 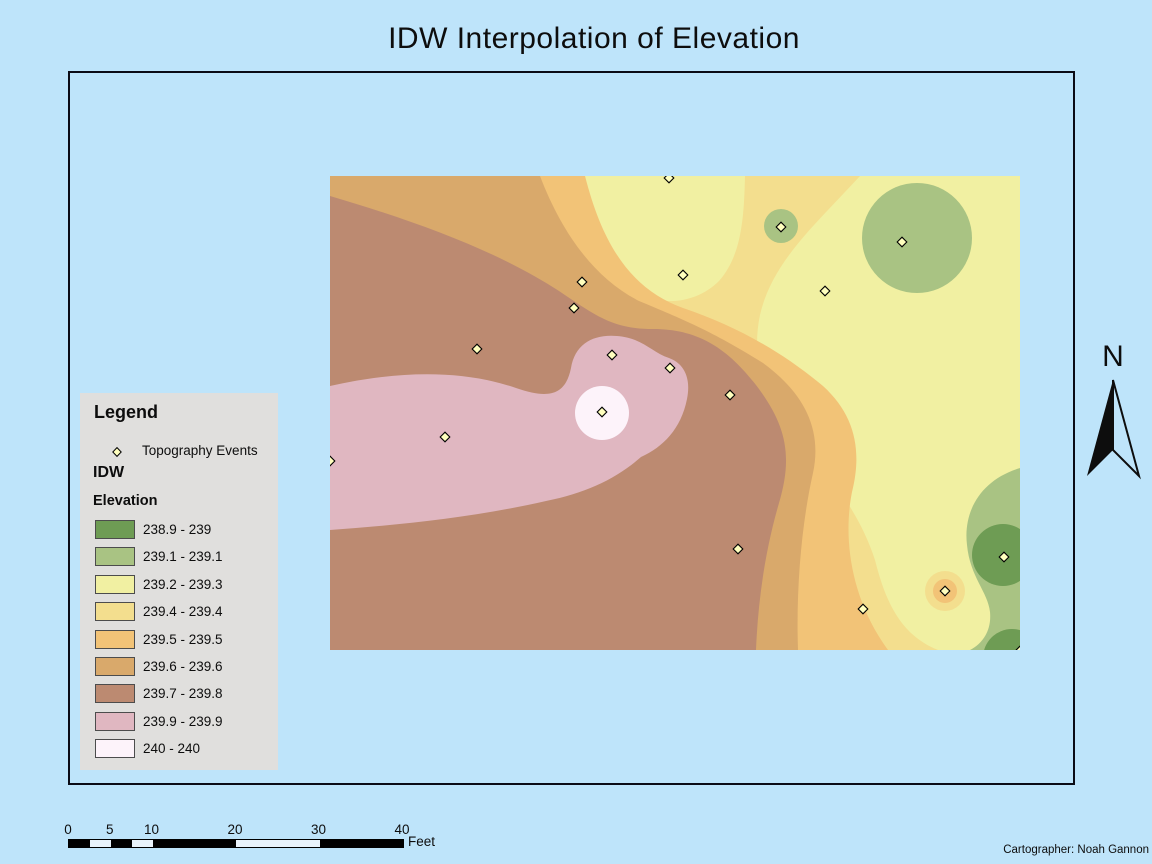 I want to click on legend-class-range: 239.5 - 239.5, so click(x=183, y=639).